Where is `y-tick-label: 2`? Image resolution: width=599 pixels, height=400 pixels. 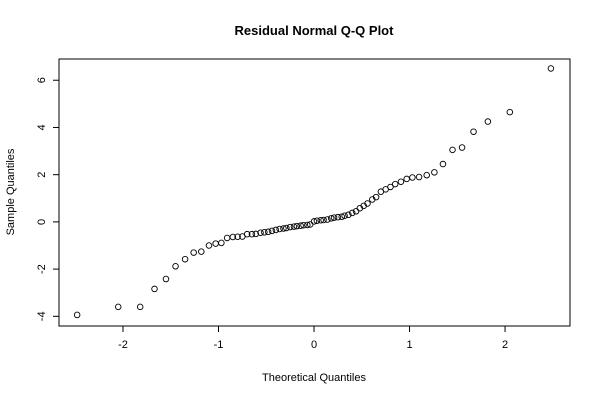 y-tick-label: 2 is located at coordinates (42, 175).